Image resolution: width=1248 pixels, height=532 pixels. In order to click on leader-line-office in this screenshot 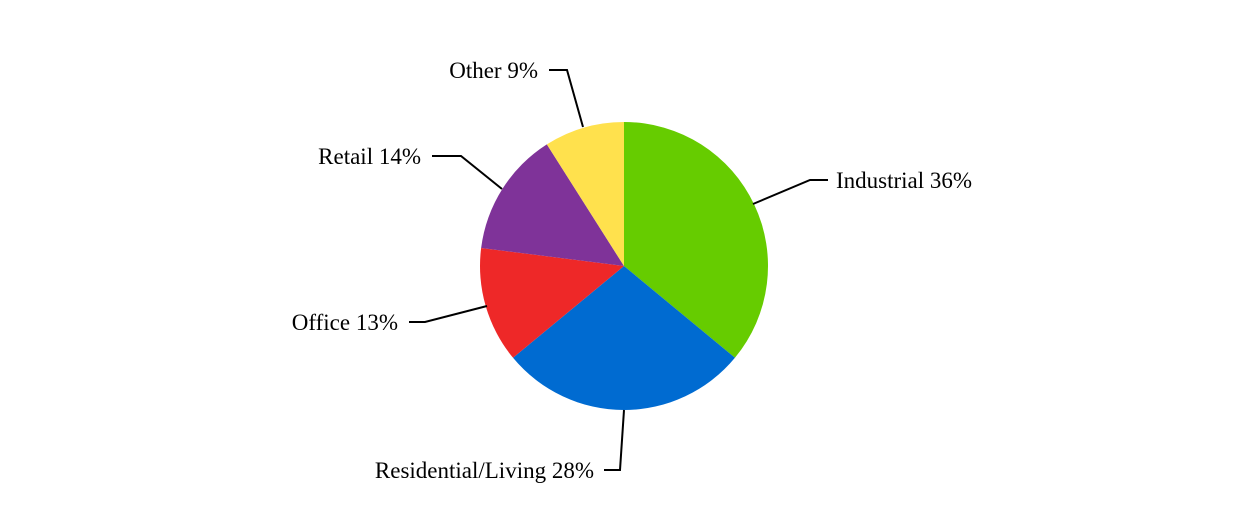, I will do `click(448, 314)`.